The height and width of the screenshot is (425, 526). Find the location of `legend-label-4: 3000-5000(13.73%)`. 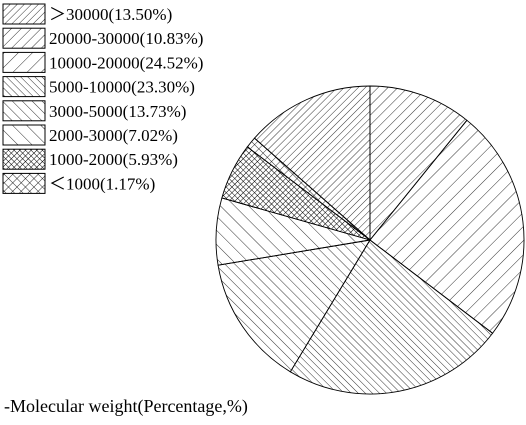

legend-label-4: 3000-5000(13.73%) is located at coordinates (117, 111).